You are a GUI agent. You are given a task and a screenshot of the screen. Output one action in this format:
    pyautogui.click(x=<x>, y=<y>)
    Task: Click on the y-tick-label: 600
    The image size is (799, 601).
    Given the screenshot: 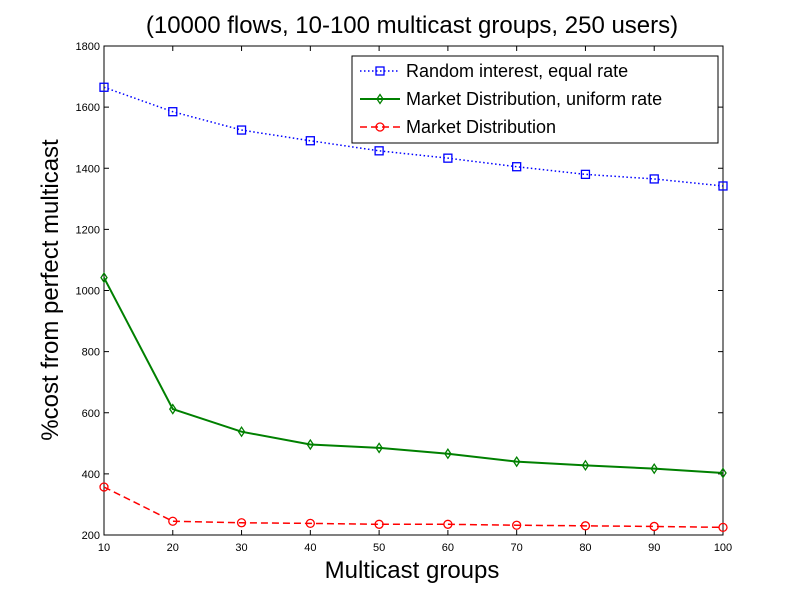 What is the action you would take?
    pyautogui.click(x=91, y=414)
    